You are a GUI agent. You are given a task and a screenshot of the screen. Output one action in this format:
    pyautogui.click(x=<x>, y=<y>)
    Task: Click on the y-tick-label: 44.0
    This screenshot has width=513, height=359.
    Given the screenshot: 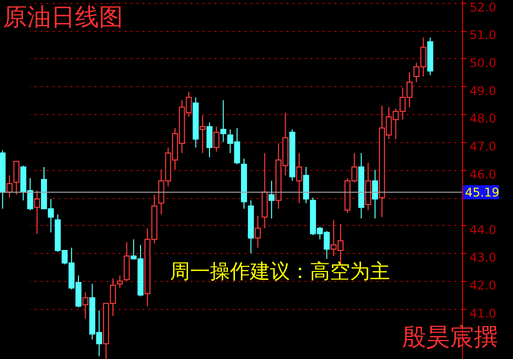 What is the action you would take?
    pyautogui.click(x=483, y=229)
    